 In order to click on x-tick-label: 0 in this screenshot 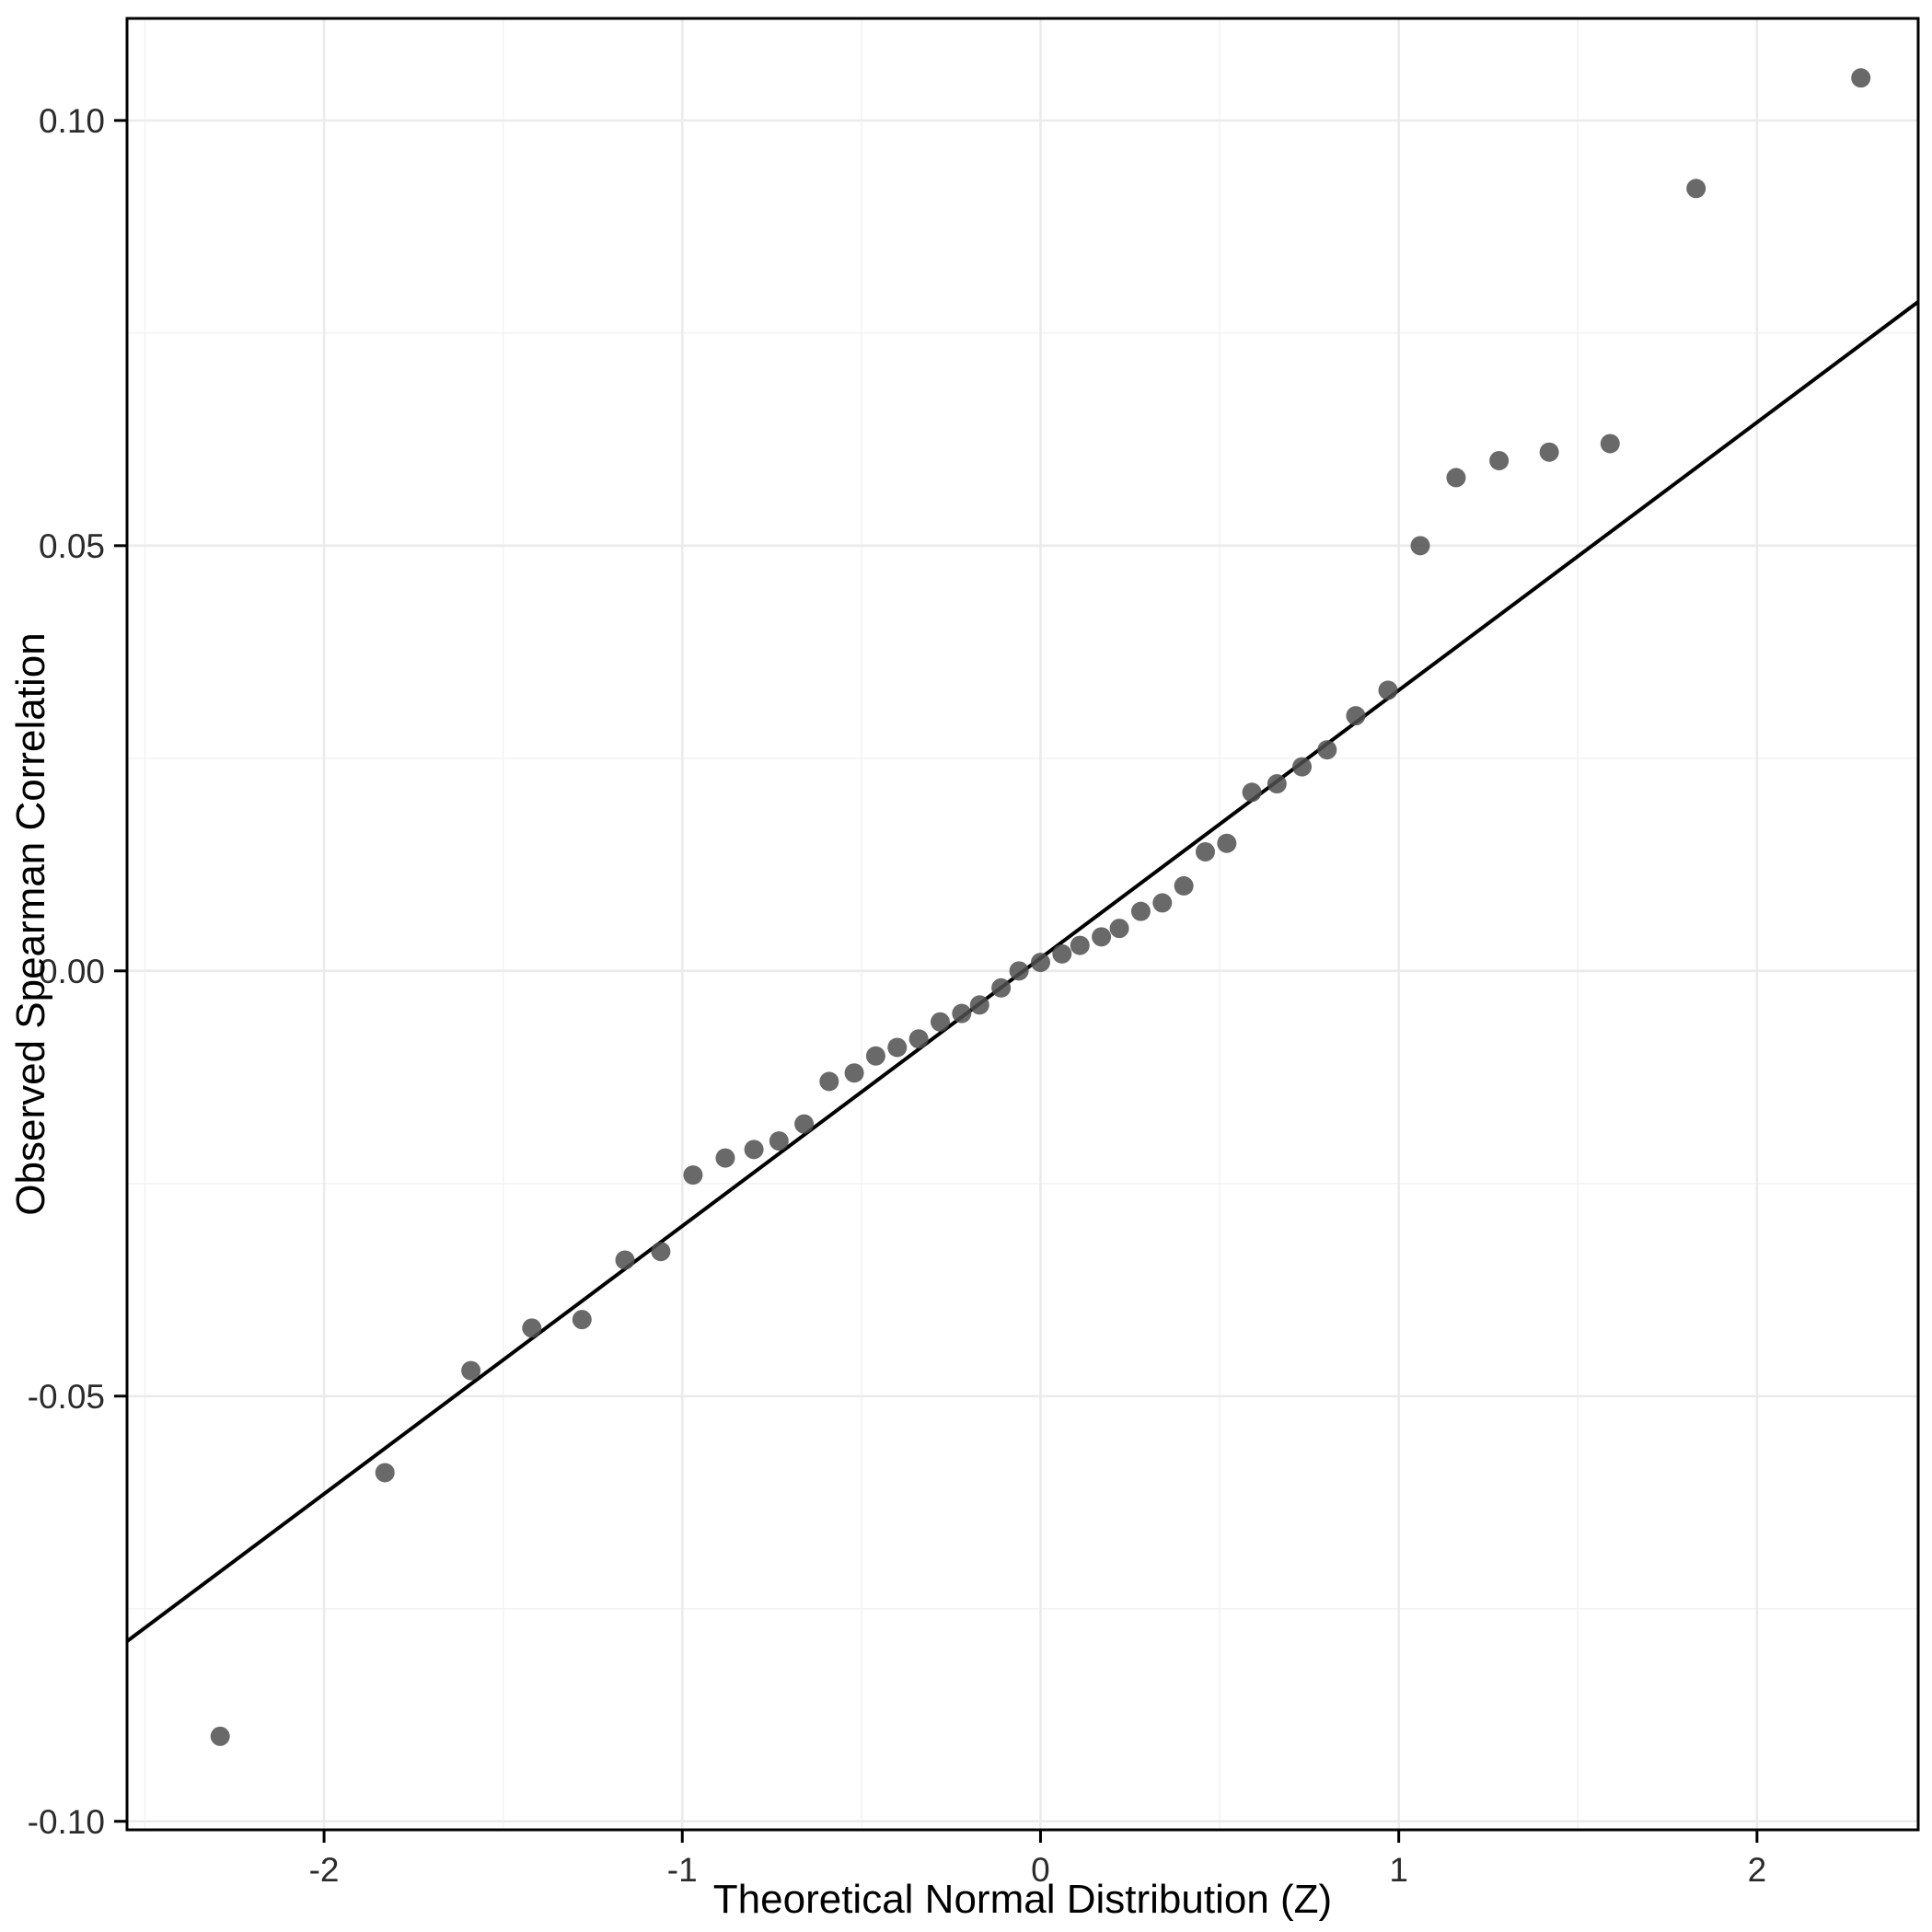, I will do `click(1040, 1870)`.